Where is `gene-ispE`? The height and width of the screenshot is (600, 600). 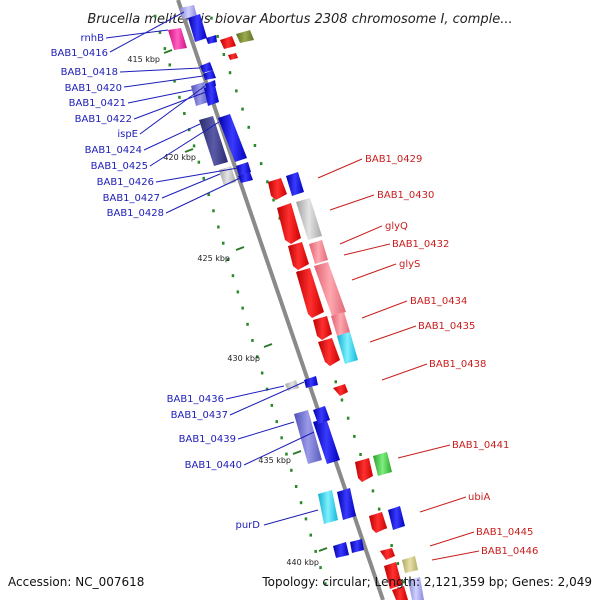 gene-ispE is located at coordinates (213, 141).